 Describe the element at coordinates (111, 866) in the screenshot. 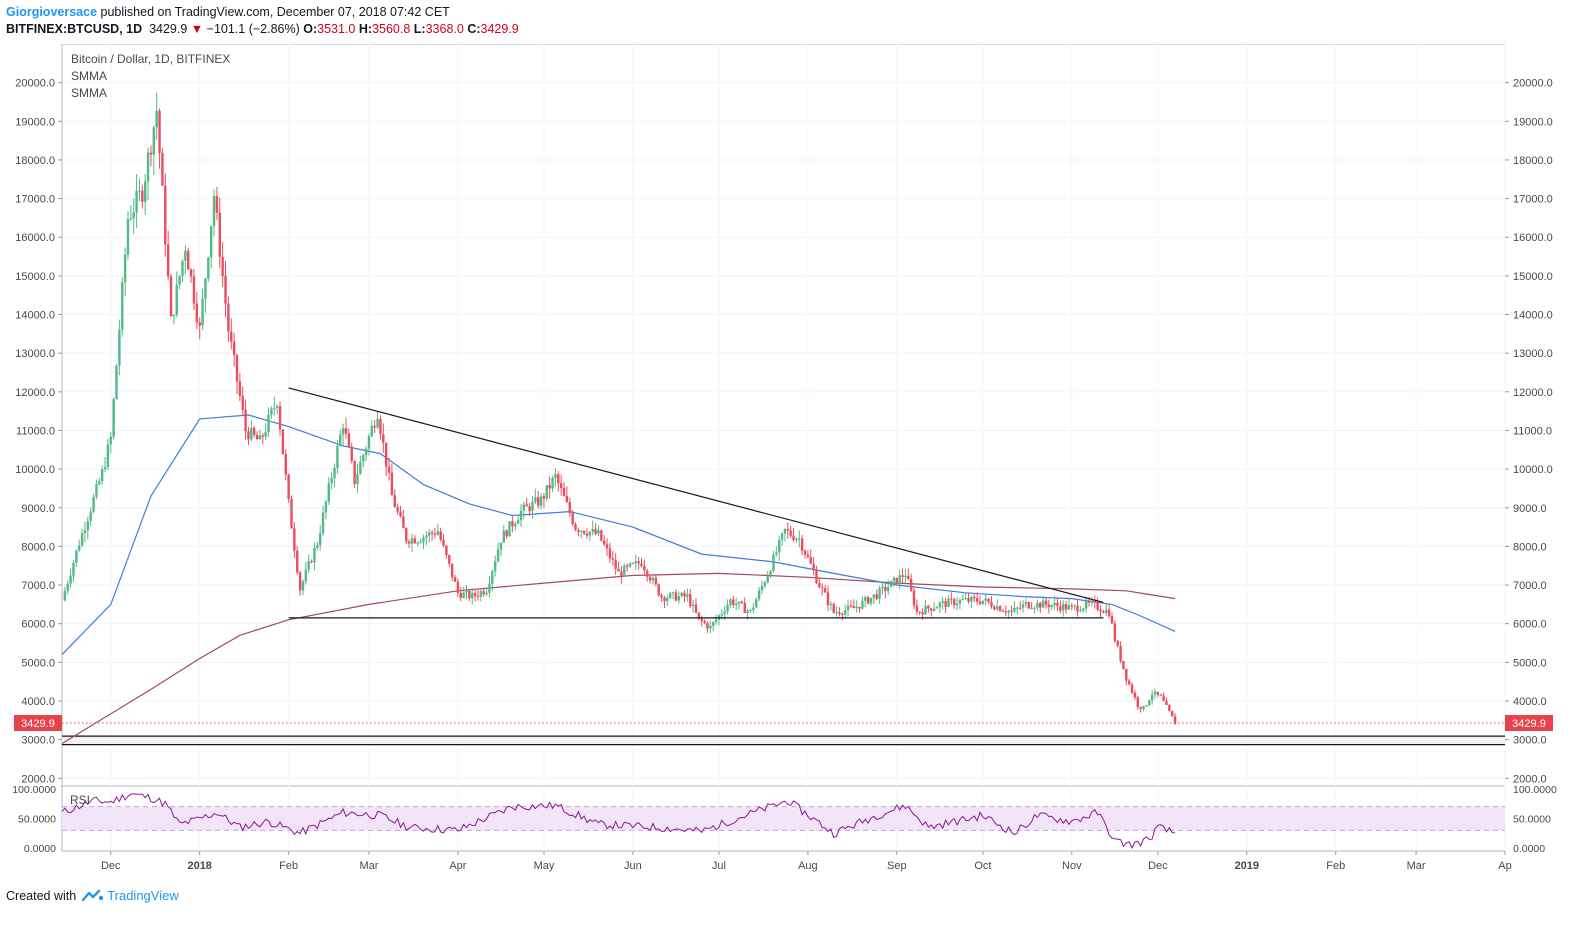

I see `x-tick-label: Dec` at that location.